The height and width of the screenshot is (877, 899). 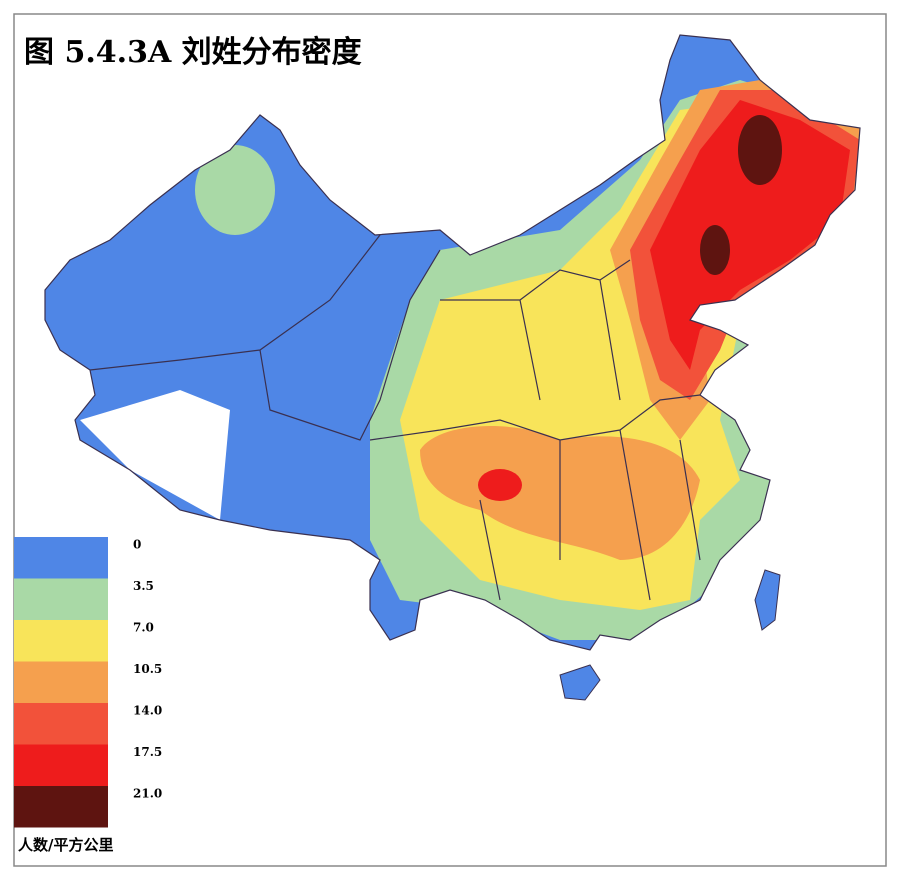 What do you see at coordinates (143, 586) in the screenshot?
I see `legend-label: 3.5` at bounding box center [143, 586].